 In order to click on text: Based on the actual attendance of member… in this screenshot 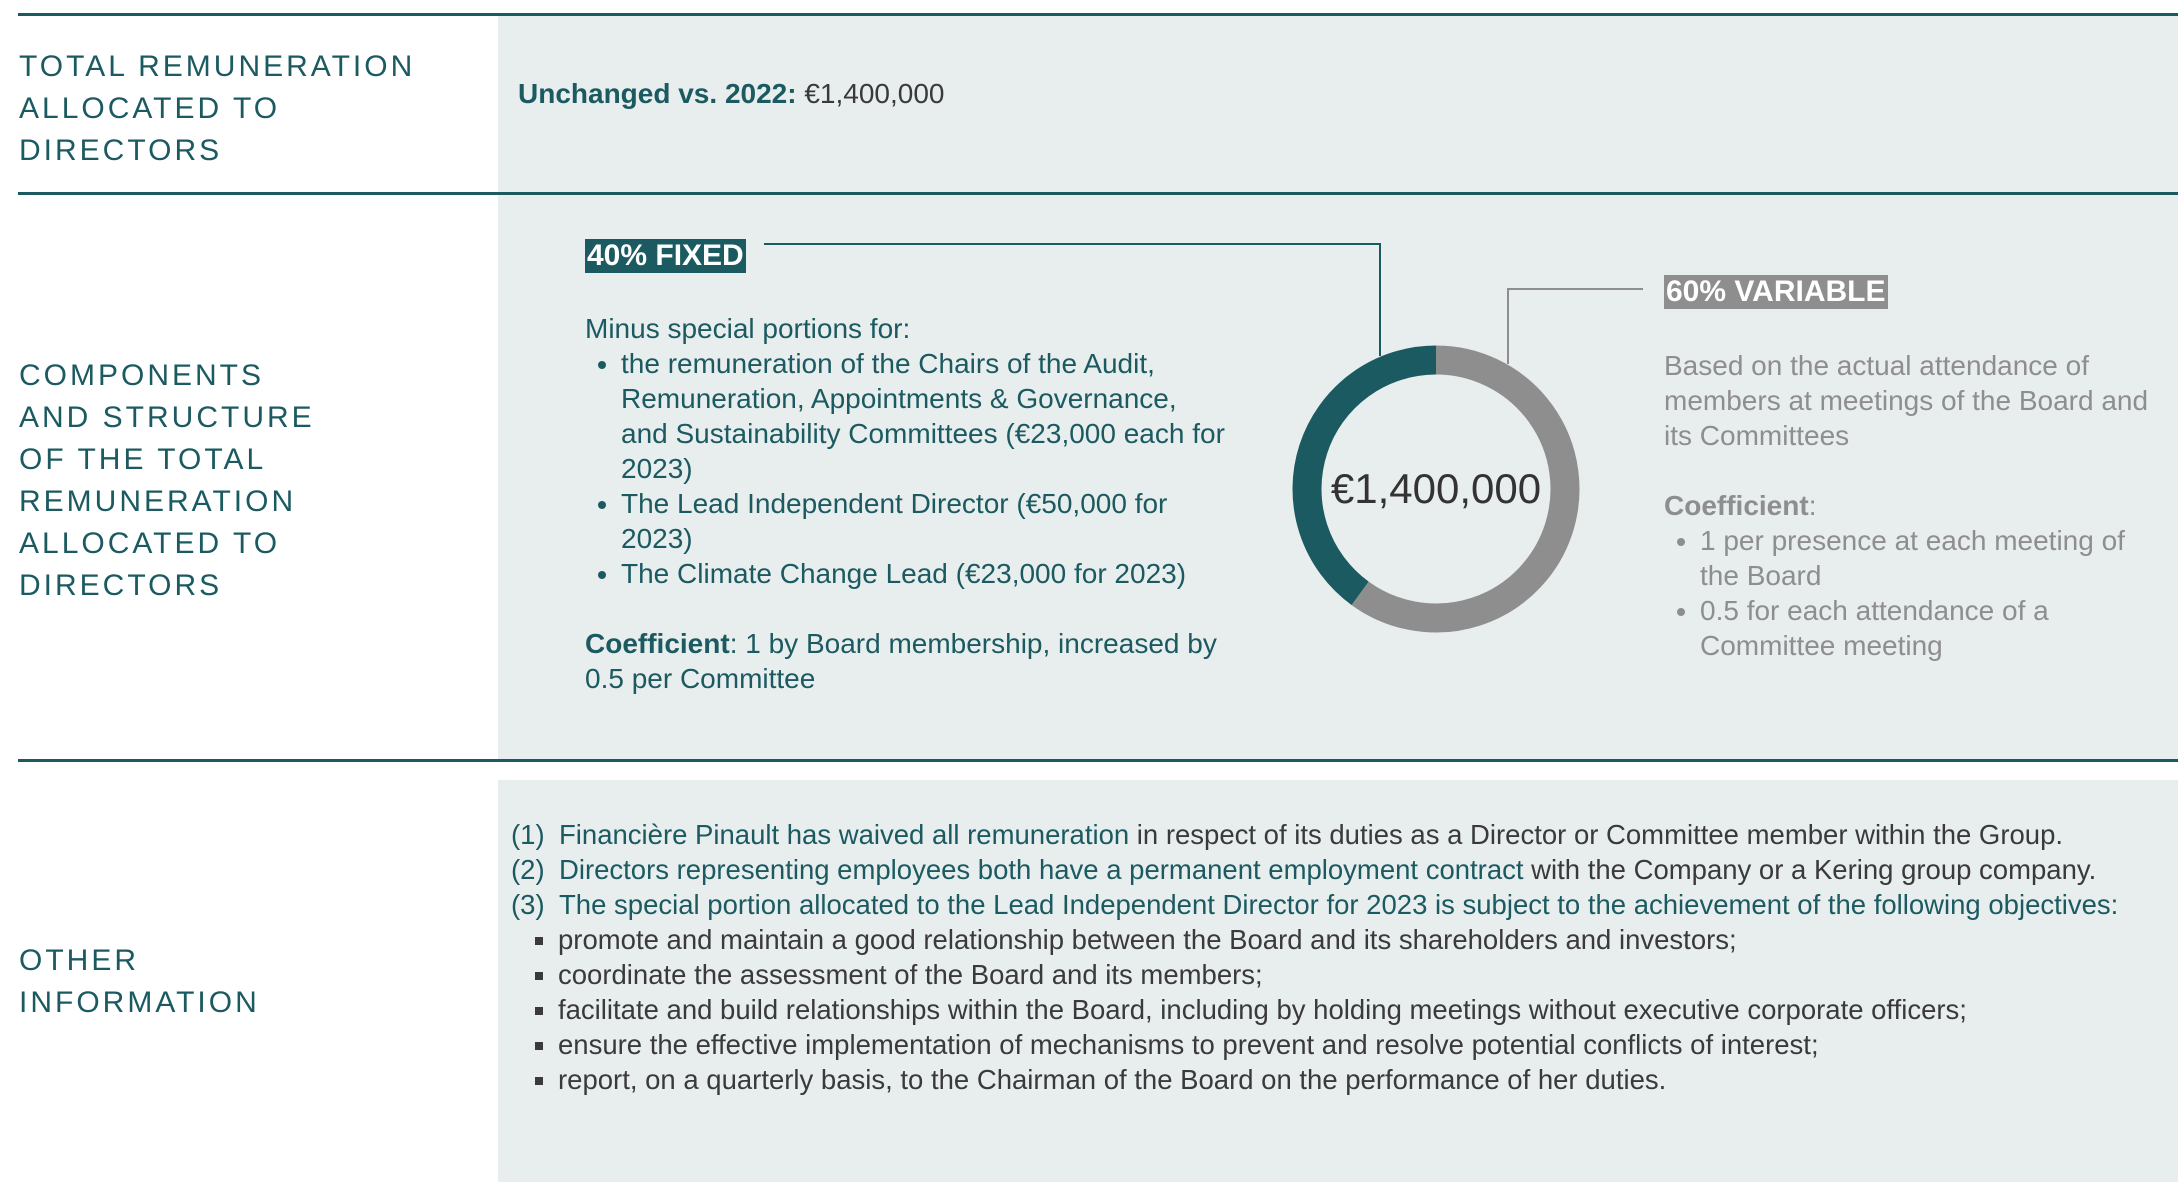, I will do `click(1906, 400)`.